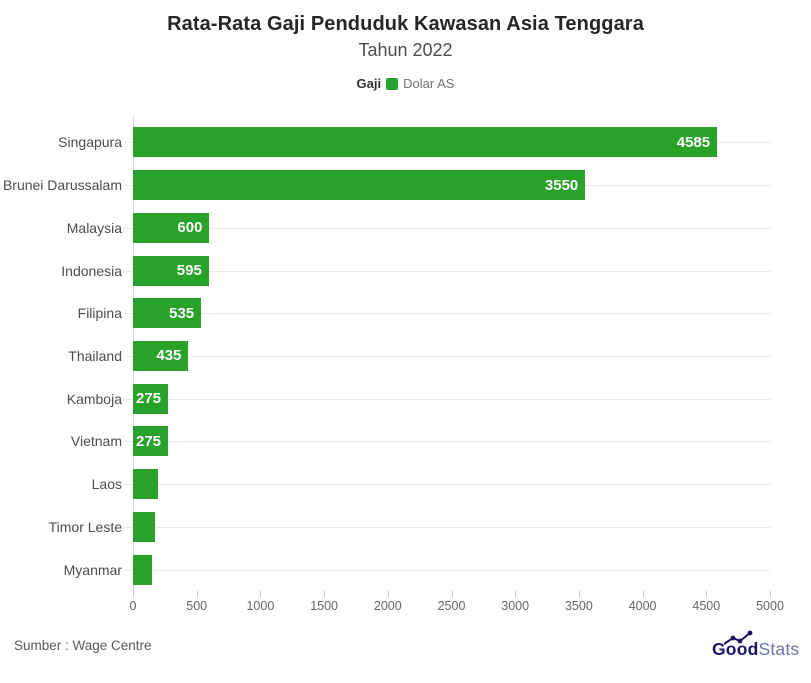  What do you see at coordinates (94, 227) in the screenshot?
I see `category-label: Malaysia` at bounding box center [94, 227].